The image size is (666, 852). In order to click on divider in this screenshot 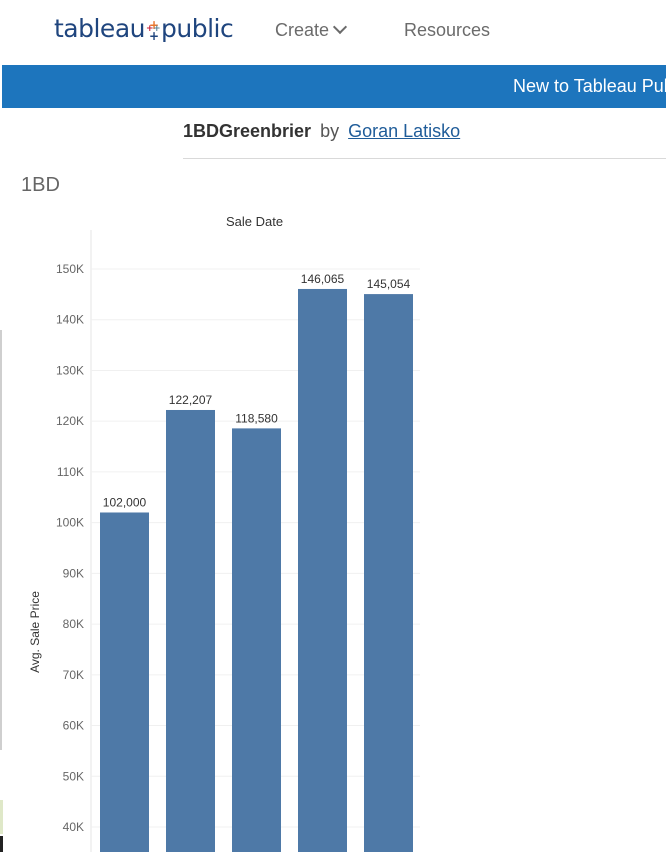, I will do `click(424, 158)`.